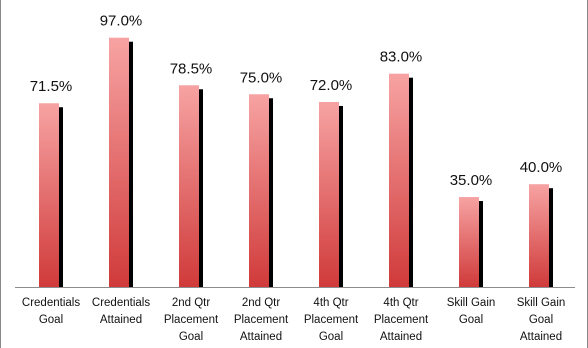 The width and height of the screenshot is (588, 348). What do you see at coordinates (261, 77) in the screenshot?
I see `data-label: 75.0%` at bounding box center [261, 77].